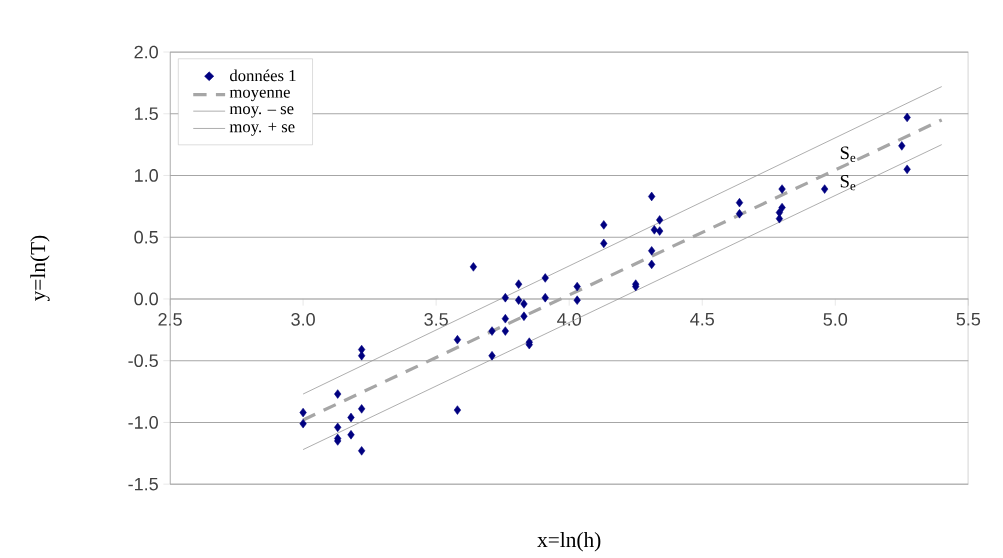 The width and height of the screenshot is (1003, 558). Describe the element at coordinates (146, 175) in the screenshot. I see `y-tick-label: 1.0` at that location.